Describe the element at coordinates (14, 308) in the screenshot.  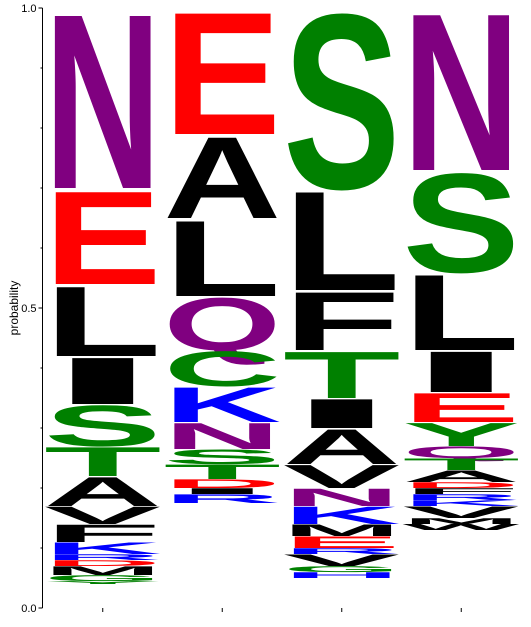
I see `y-axis-title: probability` at that location.